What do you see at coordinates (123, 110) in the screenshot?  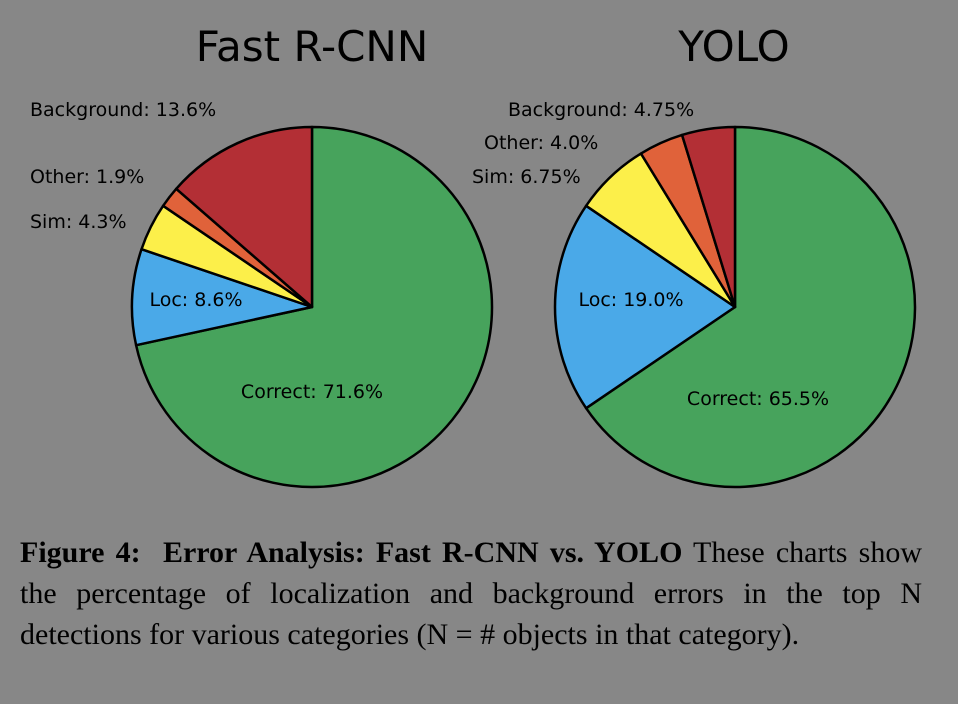 I see `slice-label-background-0: Background: 13.6%` at bounding box center [123, 110].